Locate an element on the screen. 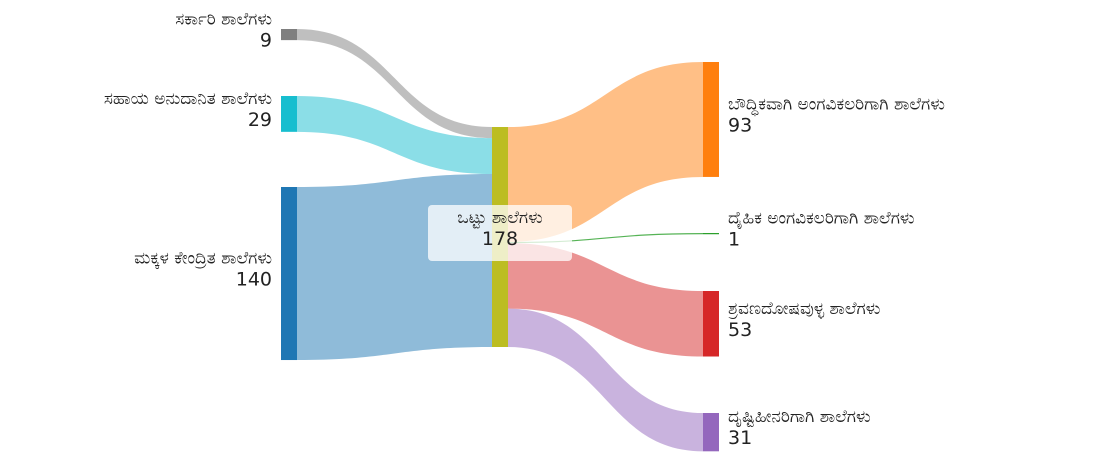  node-label: ದೃಷ್ಟಿಹೀನರಿಗಾಗಿ ಶಾಲೆಗಳು is located at coordinates (799, 417).